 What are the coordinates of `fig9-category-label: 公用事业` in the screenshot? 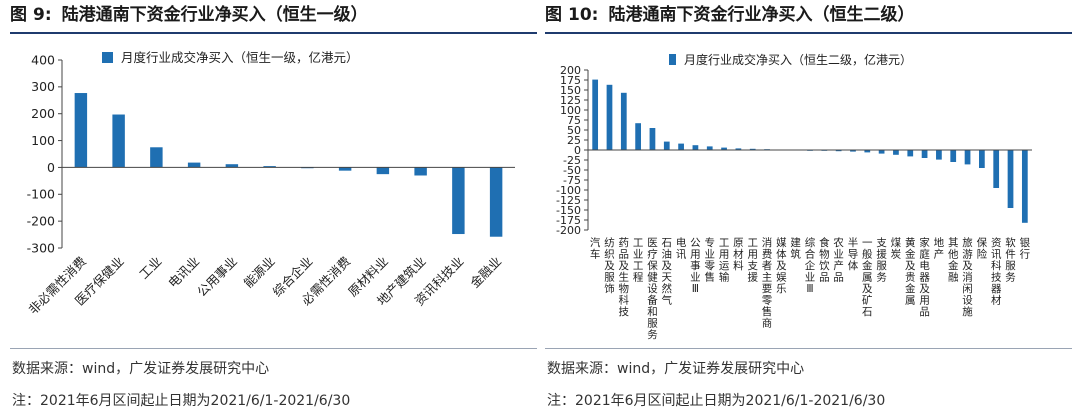 It's located at (217, 277).